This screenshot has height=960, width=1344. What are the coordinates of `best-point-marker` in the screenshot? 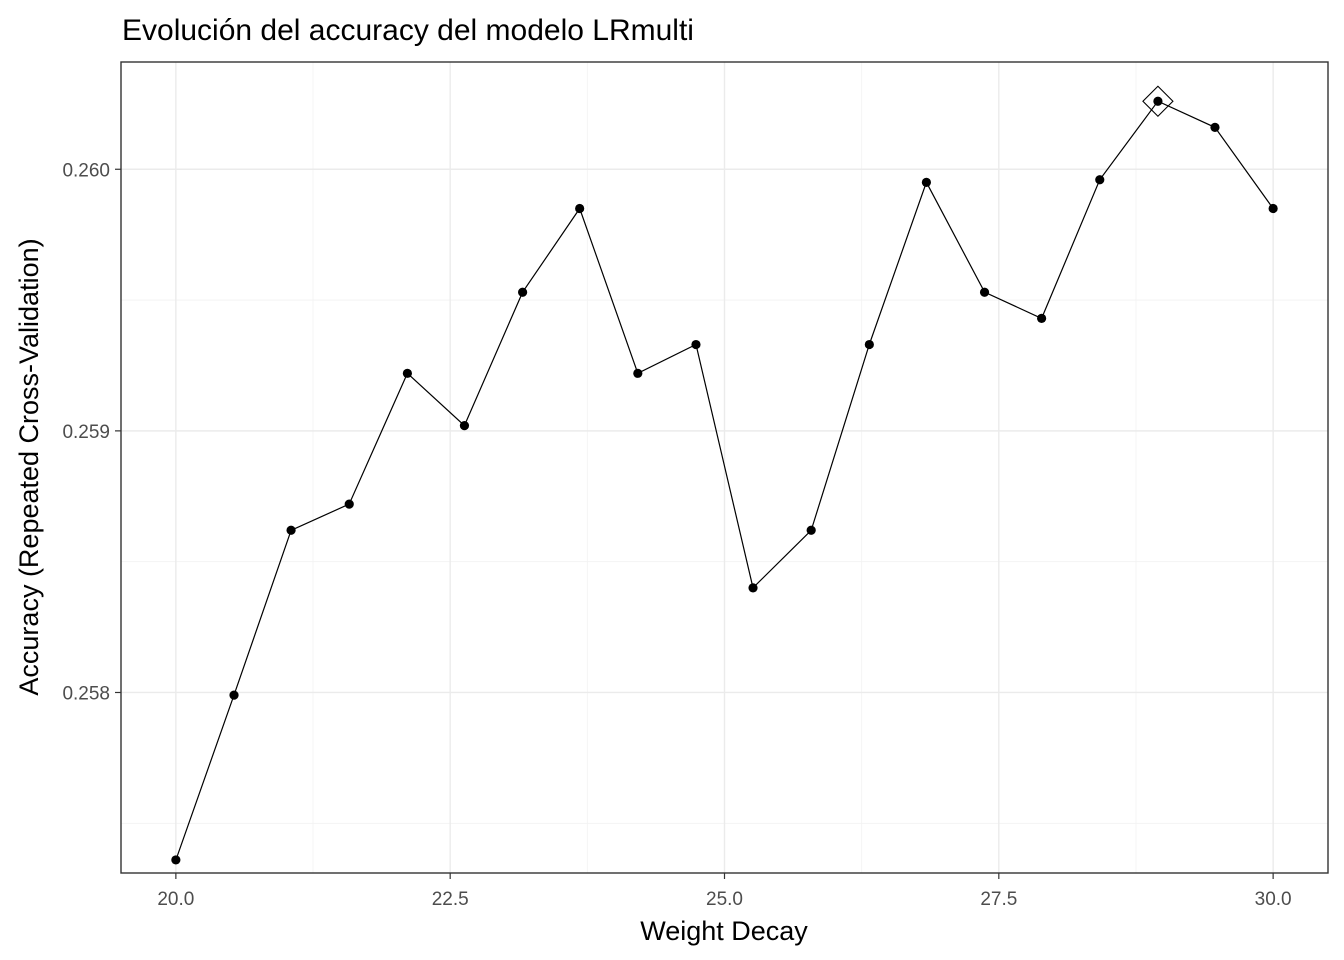 It's located at (1158, 101).